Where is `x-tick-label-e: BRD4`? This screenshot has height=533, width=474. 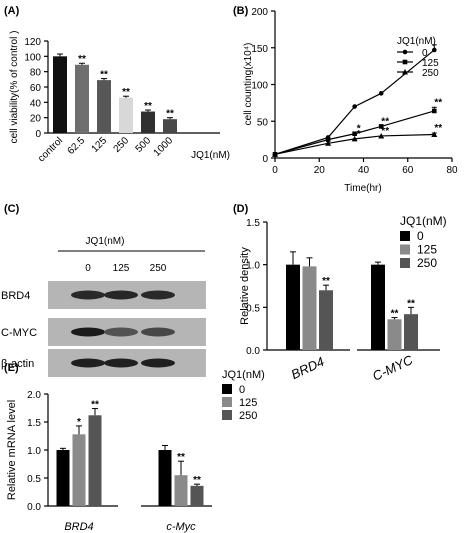 x-tick-label-e: BRD4 is located at coordinates (78, 527).